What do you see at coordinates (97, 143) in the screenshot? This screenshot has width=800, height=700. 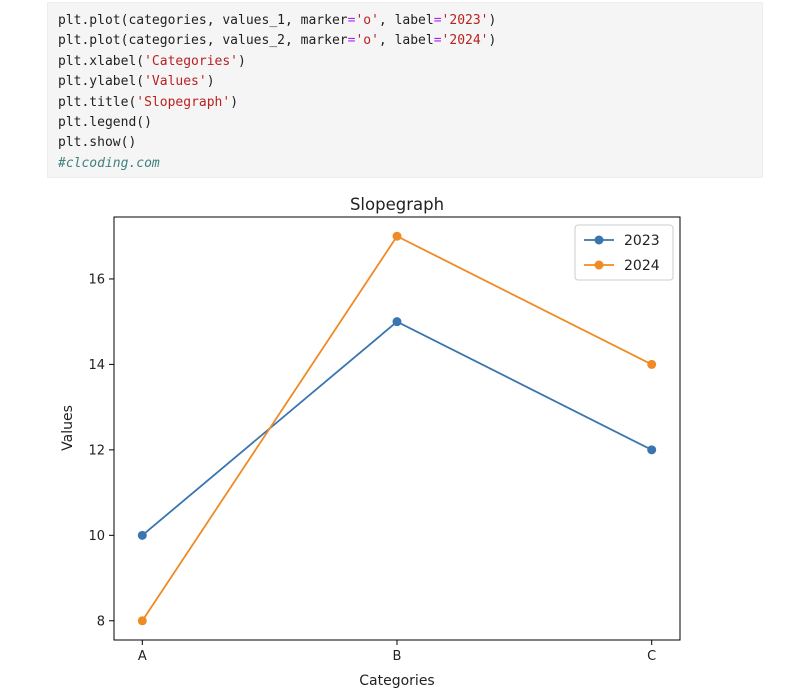 I see `code-line-7: plt.show()` at bounding box center [97, 143].